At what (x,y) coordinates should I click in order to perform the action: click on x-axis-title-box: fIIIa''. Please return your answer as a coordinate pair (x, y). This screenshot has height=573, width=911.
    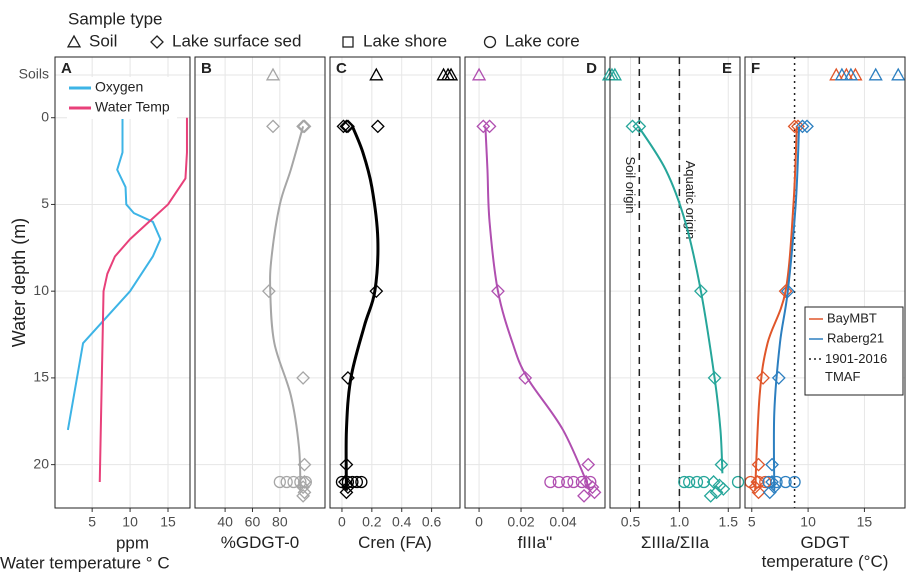
    Looking at the image, I should click on (535, 542).